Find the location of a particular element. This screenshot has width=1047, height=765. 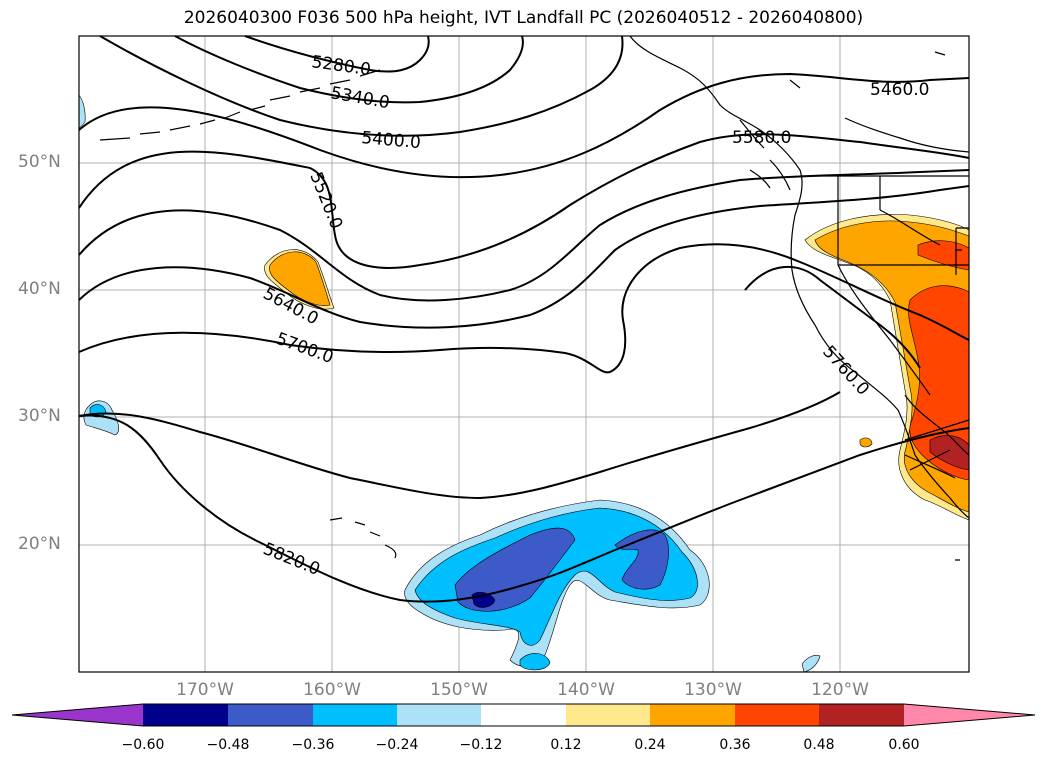

colorbar-extend-high is located at coordinates (969, 715).